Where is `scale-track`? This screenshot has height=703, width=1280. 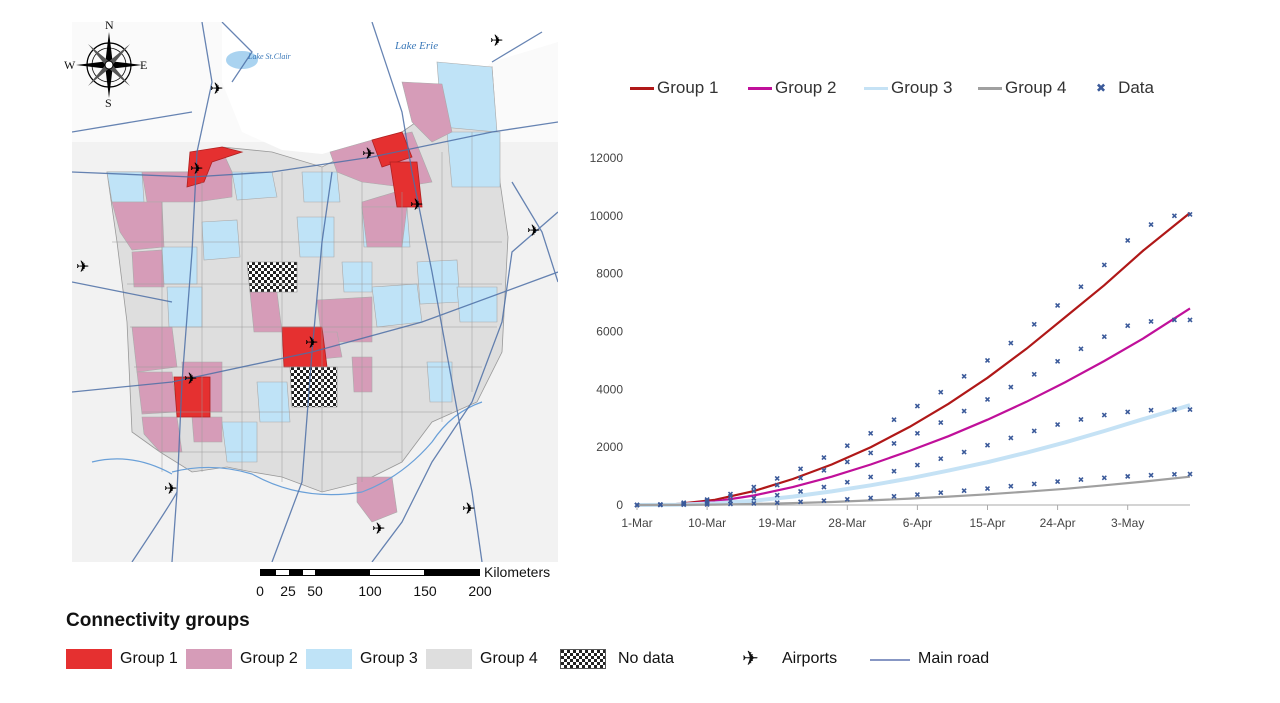 scale-track is located at coordinates (370, 572).